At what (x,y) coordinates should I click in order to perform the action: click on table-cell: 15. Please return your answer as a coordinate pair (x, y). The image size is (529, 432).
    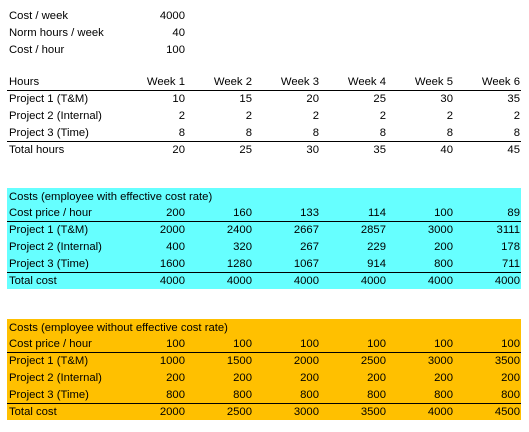
    Looking at the image, I should click on (245, 99).